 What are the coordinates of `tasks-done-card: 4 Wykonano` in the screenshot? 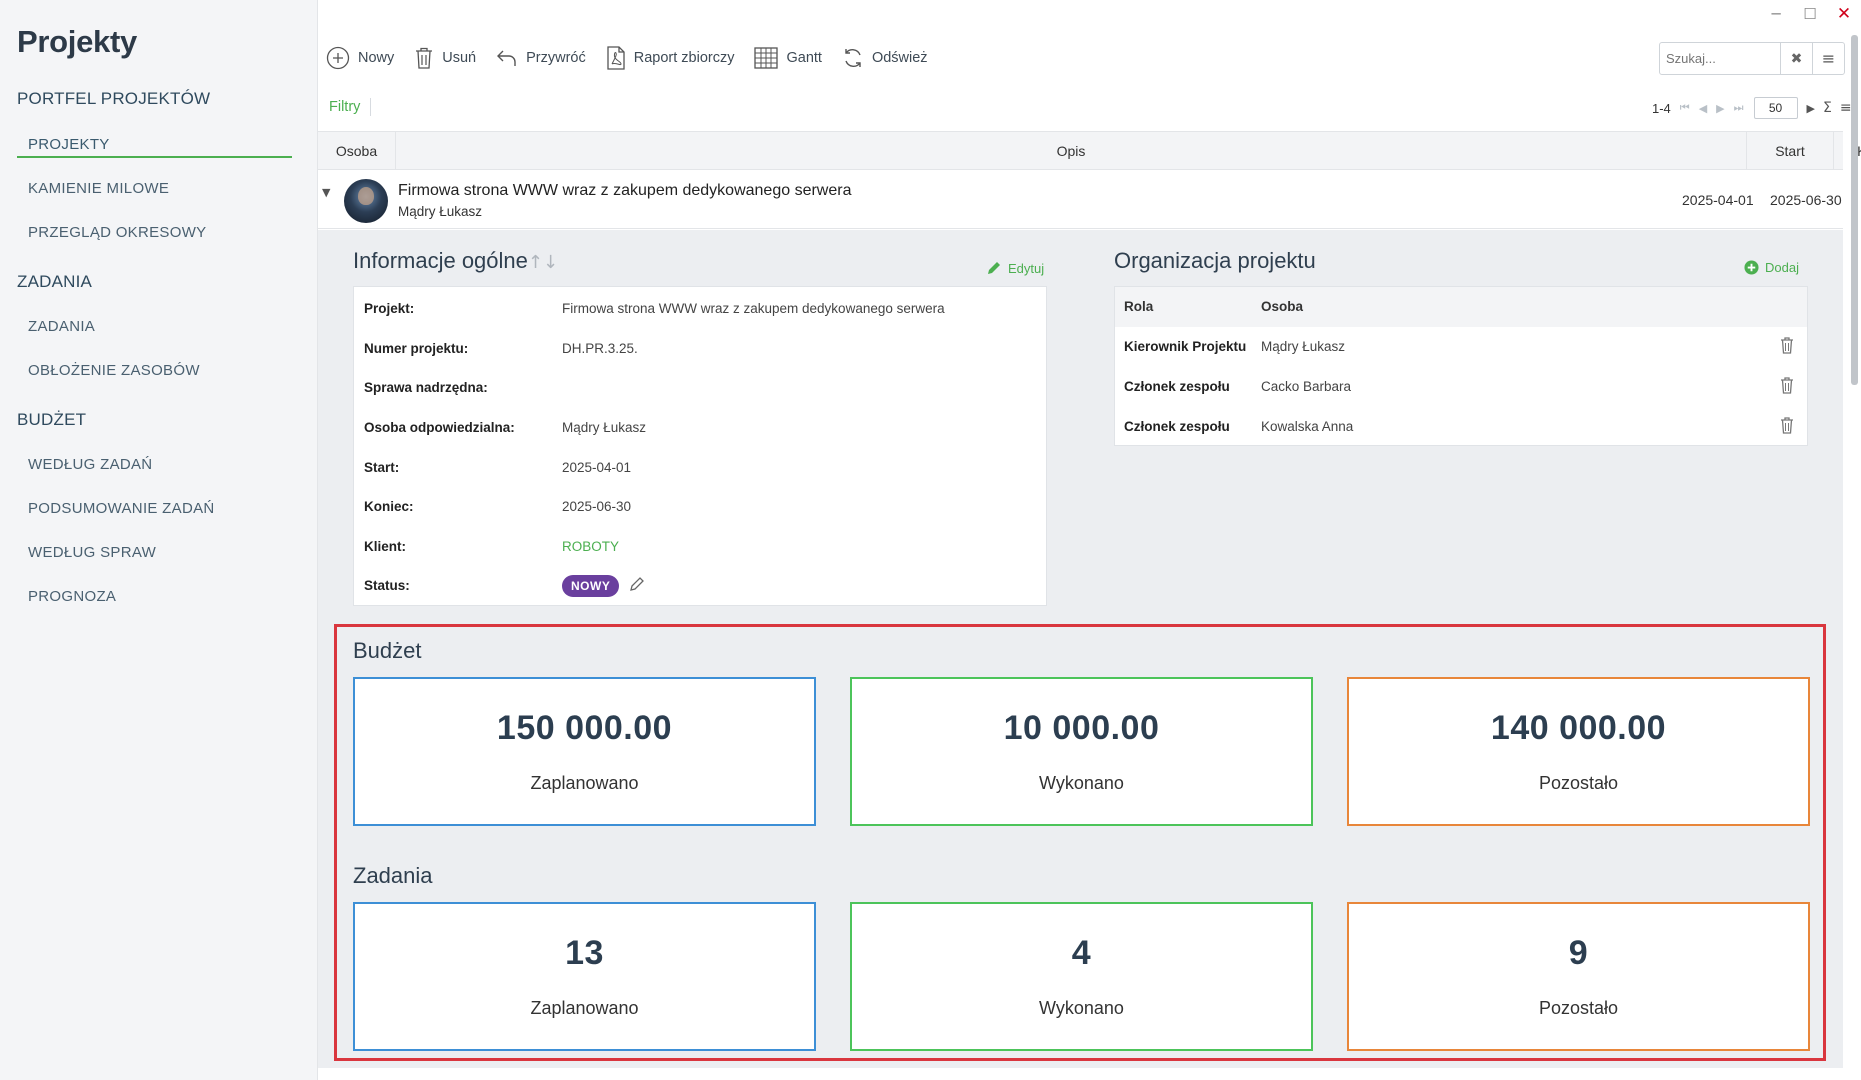 It's located at (1081, 976).